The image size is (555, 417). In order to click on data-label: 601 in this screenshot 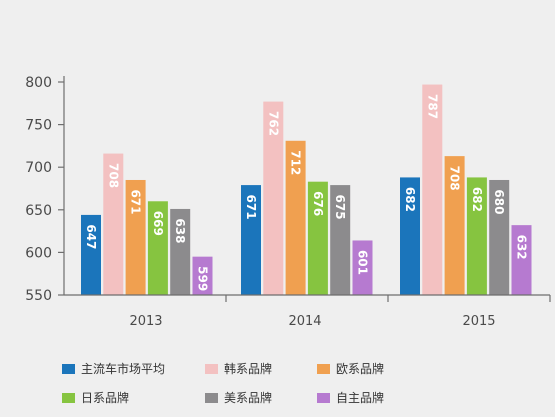, I will do `click(363, 262)`.